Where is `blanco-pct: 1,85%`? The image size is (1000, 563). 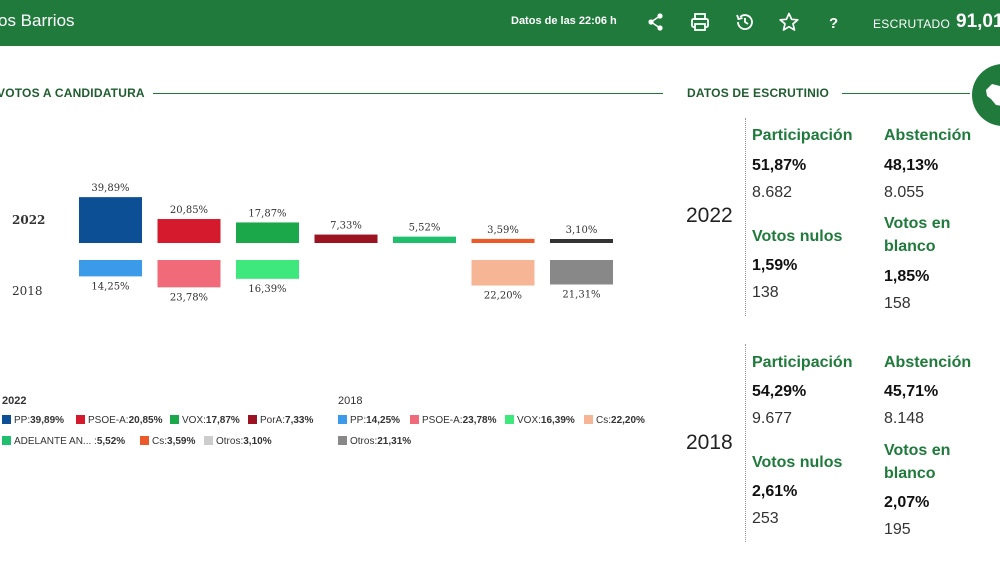
blanco-pct: 1,85% is located at coordinates (907, 276).